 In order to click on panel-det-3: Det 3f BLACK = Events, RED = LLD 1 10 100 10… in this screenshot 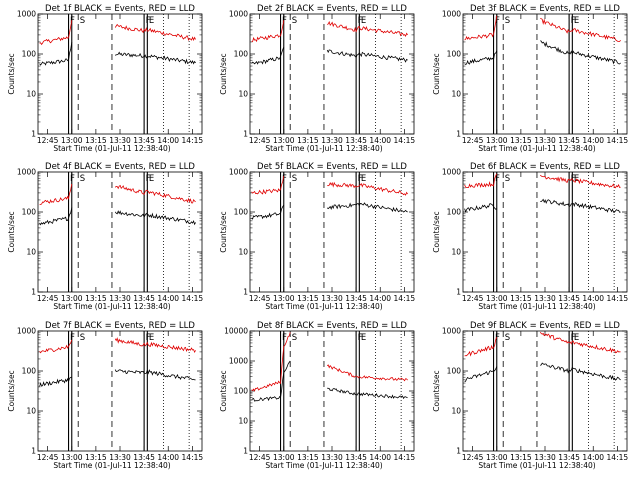, I will do `click(530, 78)`.